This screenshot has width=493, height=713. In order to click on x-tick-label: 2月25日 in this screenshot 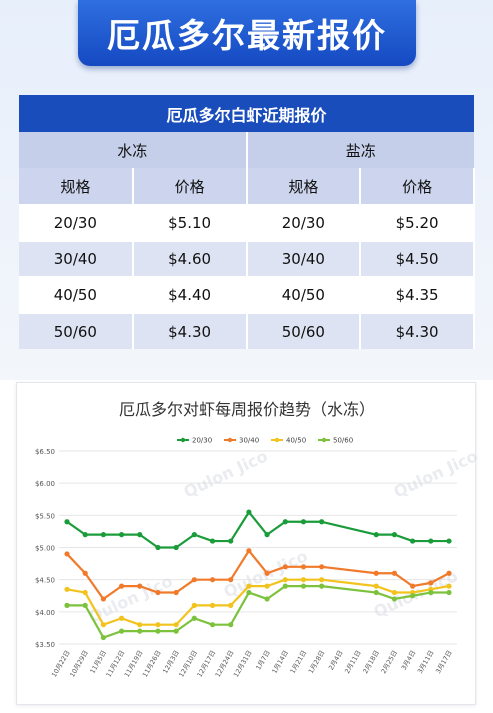, I will do `click(390, 662)`.